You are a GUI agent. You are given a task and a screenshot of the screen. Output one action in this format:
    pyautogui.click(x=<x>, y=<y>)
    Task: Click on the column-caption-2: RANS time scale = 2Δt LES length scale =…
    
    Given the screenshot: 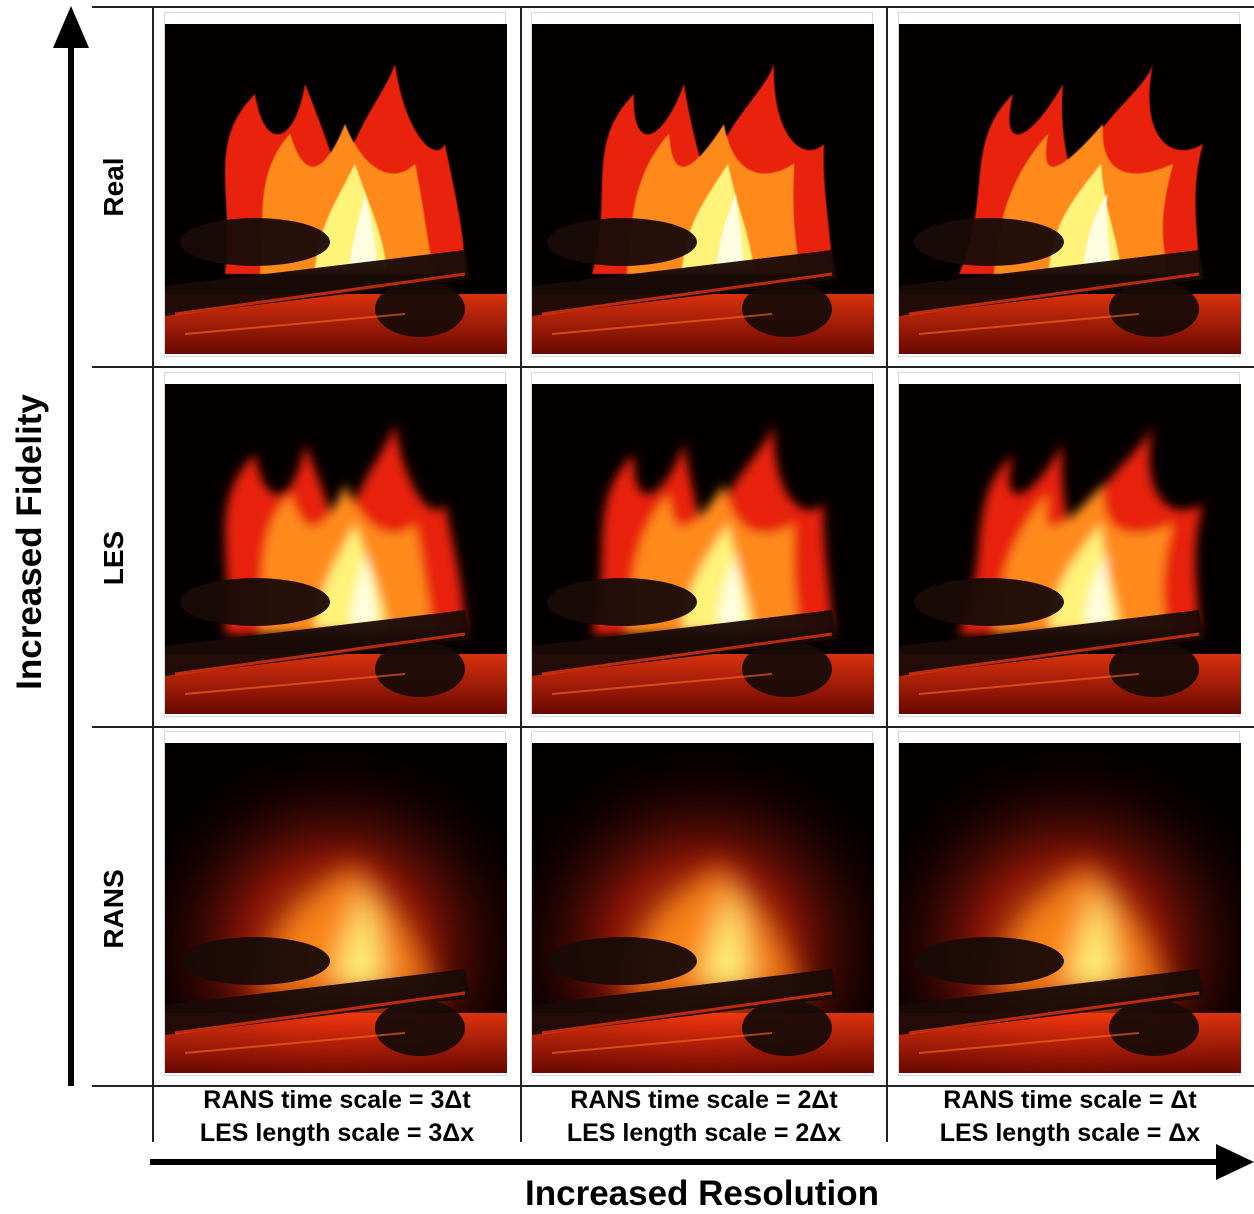 What is the action you would take?
    pyautogui.click(x=704, y=1117)
    